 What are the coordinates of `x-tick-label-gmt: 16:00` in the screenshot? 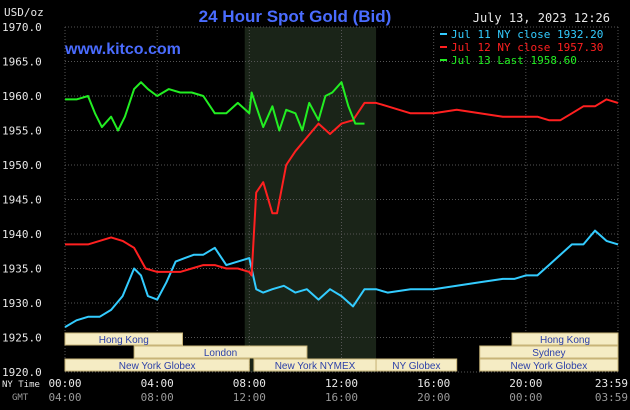 It's located at (341, 397).